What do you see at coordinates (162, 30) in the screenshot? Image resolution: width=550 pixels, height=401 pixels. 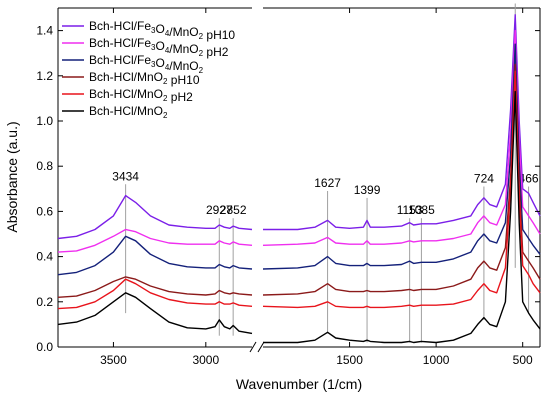 I see `legend-entry: Bch-HCl/Fe3O4/MnO2 pH10` at bounding box center [162, 30].